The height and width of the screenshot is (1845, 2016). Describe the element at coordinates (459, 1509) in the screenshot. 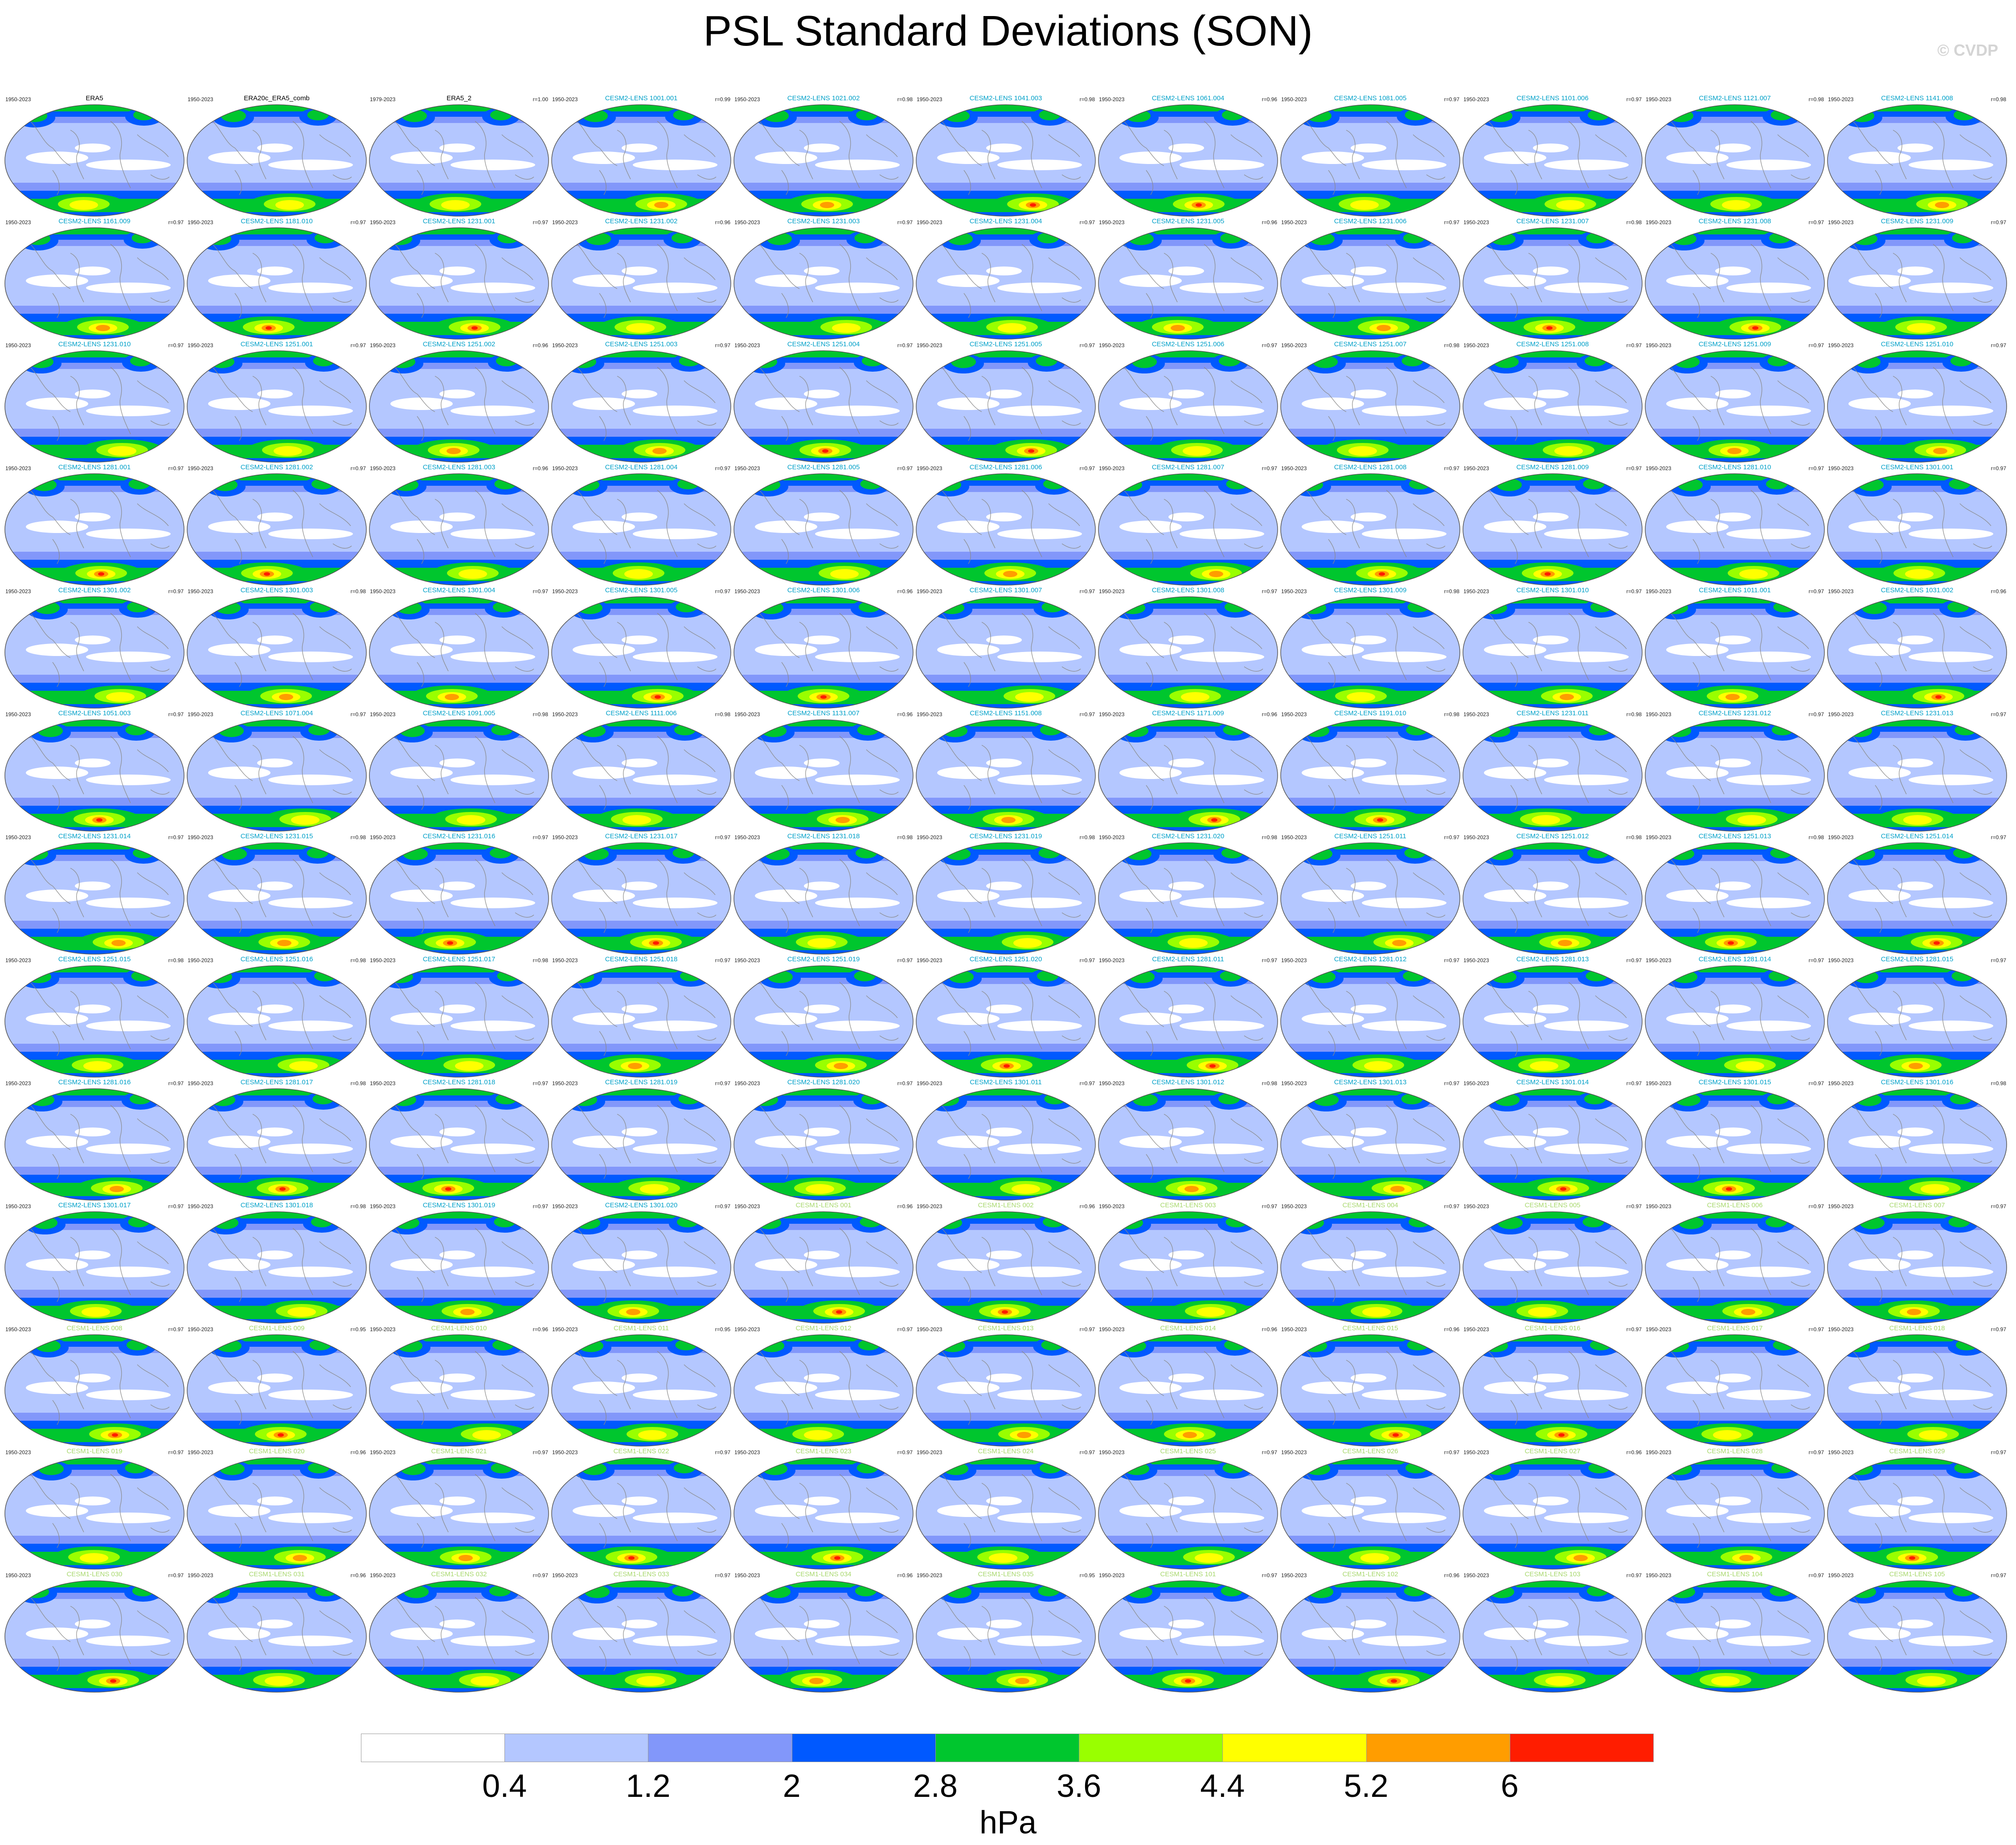

I see `map-panel: 1950-2023 CESM1-LENS 021 r=0.97` at that location.